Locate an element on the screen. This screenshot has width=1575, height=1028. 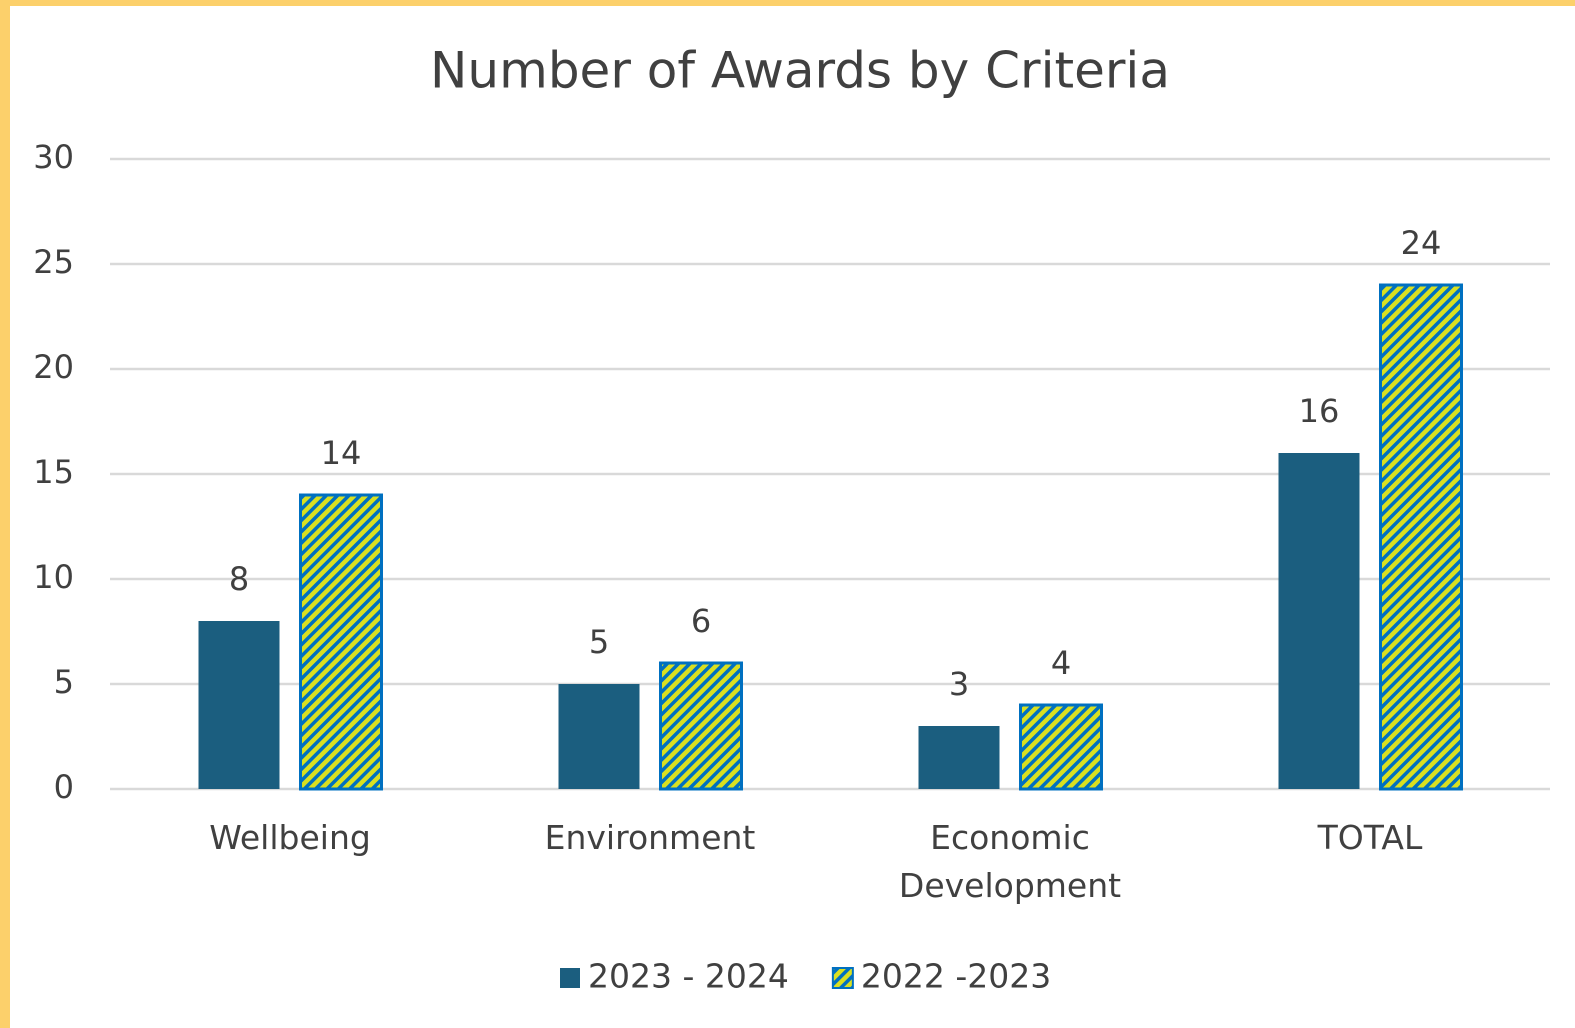
x-tick-label: TOTAL is located at coordinates (1370, 837).